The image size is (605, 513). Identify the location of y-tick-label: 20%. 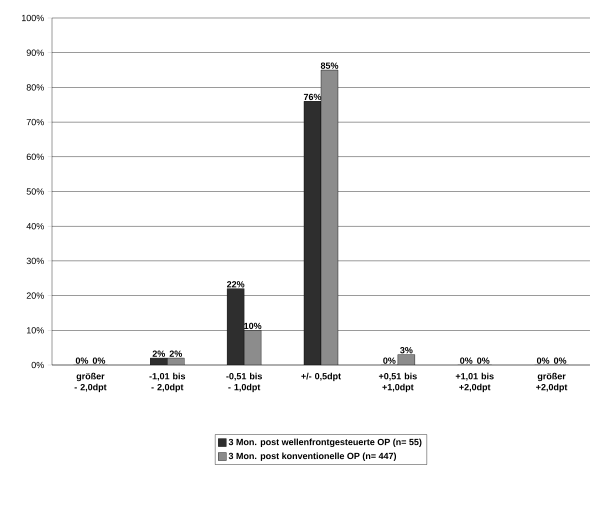
(35, 295).